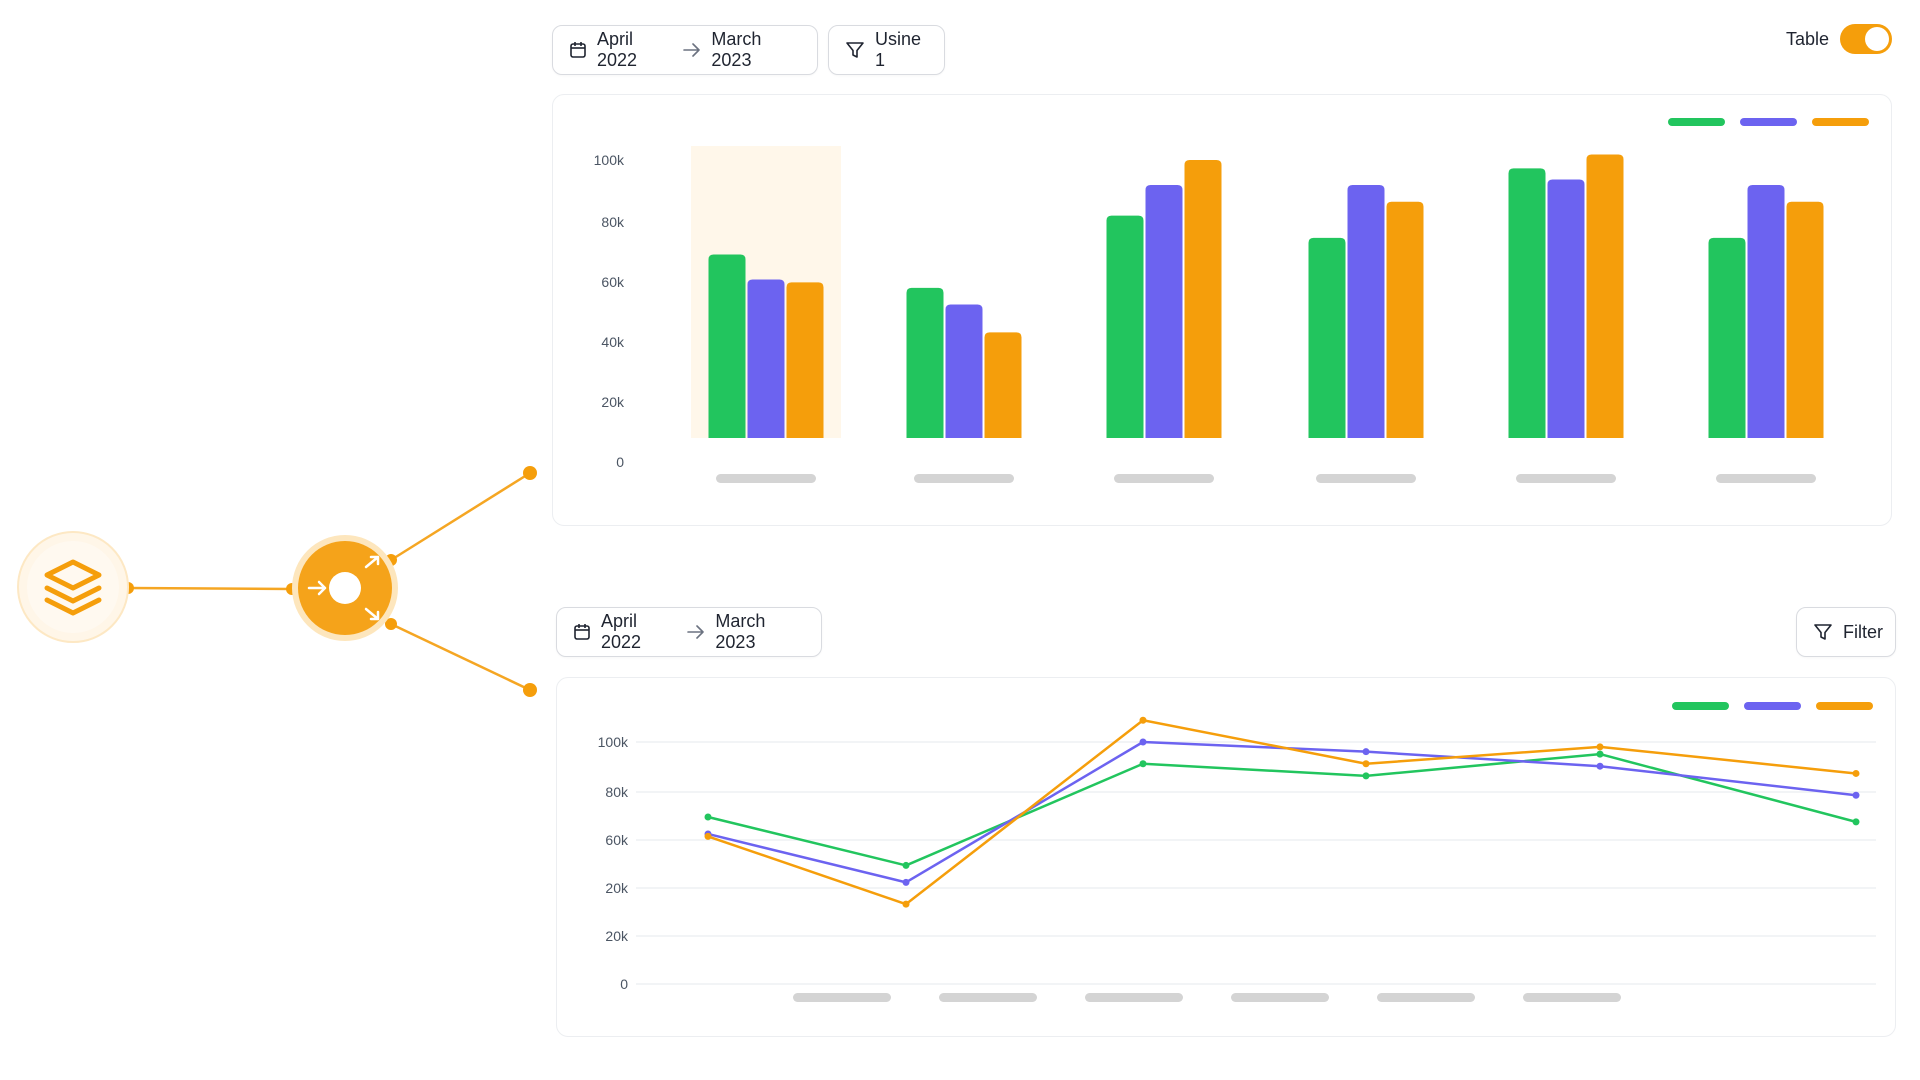  Describe the element at coordinates (391, 624) in the screenshot. I see `connector-dot` at that location.